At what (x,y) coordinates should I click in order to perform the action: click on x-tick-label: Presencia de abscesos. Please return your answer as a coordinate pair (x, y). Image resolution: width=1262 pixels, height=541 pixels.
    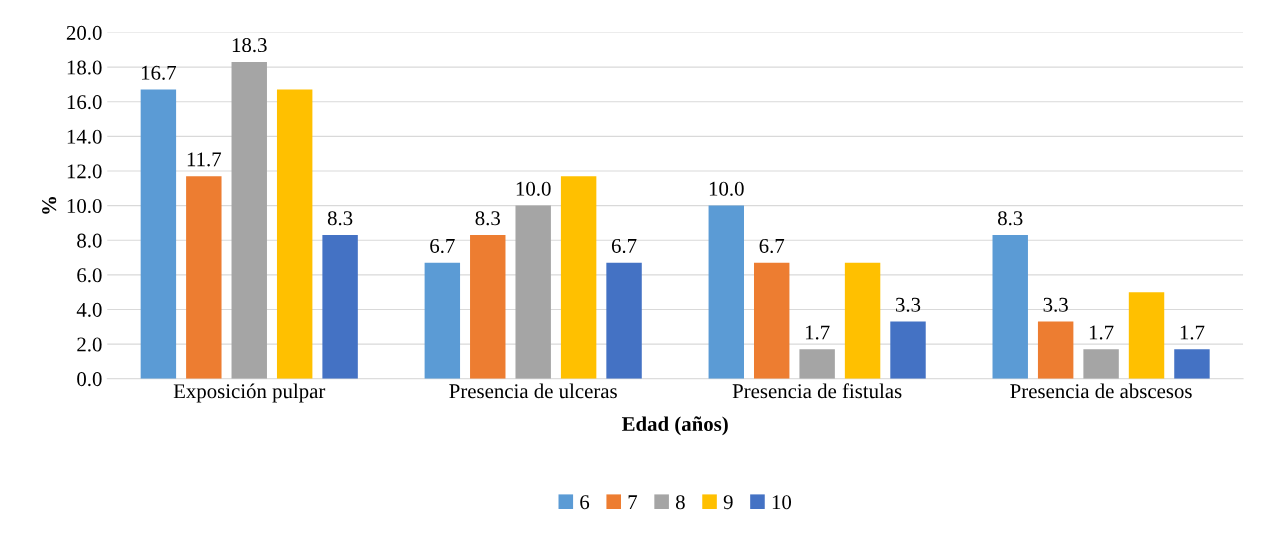
    Looking at the image, I should click on (1101, 391).